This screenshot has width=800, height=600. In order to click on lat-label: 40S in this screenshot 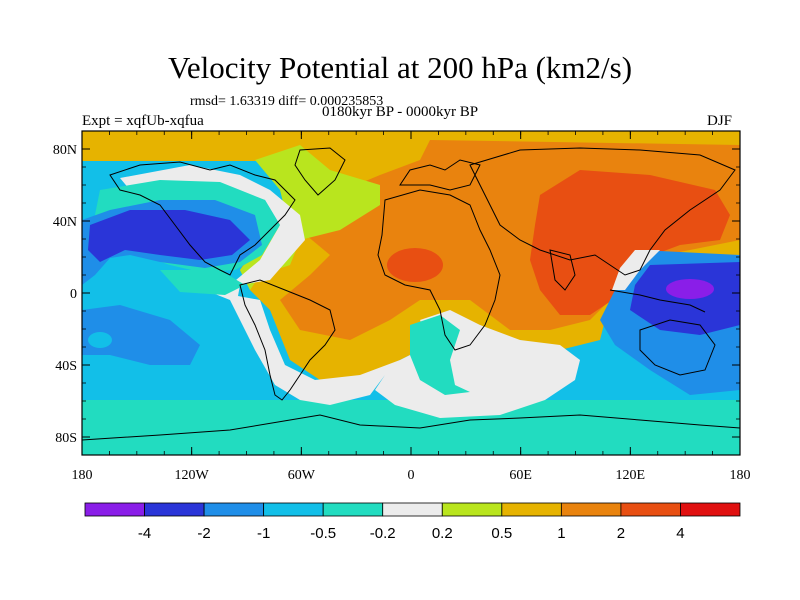, I will do `click(66, 366)`.